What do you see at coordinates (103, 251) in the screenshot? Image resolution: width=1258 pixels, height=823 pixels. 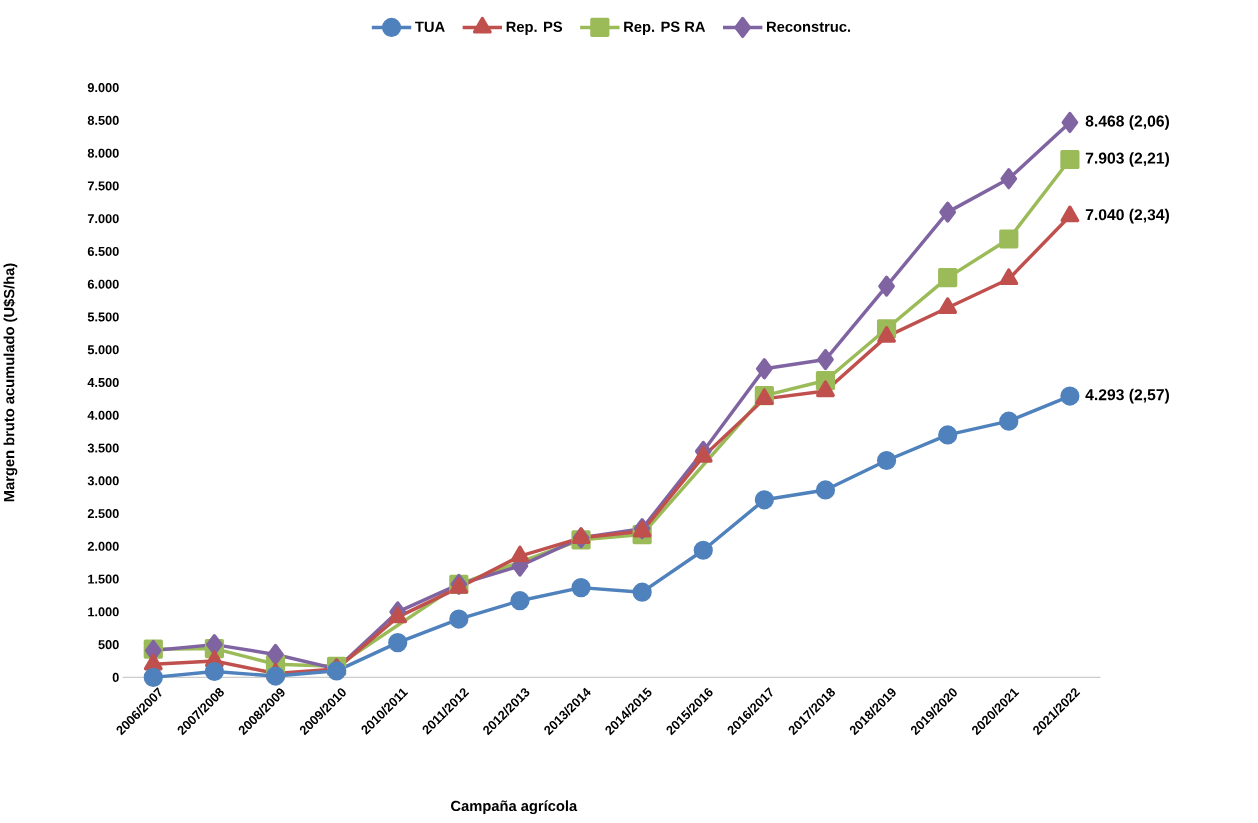 I see `y-tick-label: 6.500` at bounding box center [103, 251].